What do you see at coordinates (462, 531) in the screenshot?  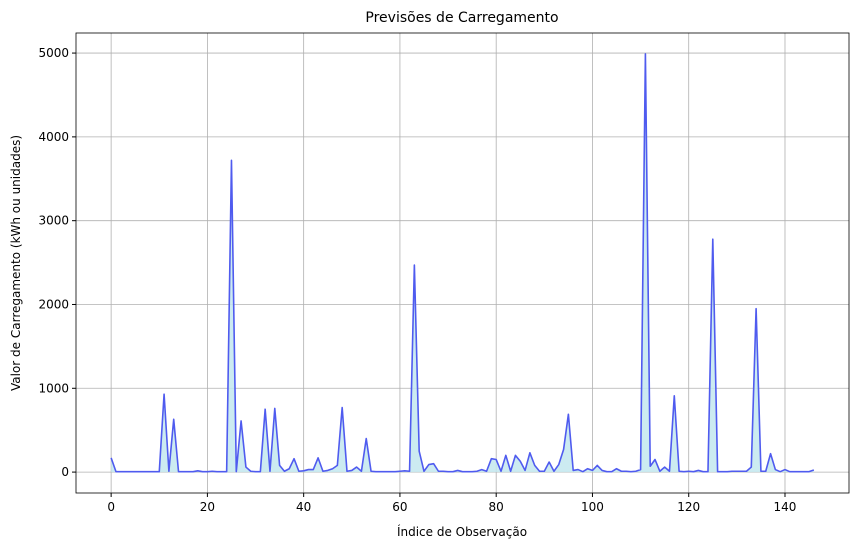 I see `x-axis-label: Índice de Observação` at bounding box center [462, 531].